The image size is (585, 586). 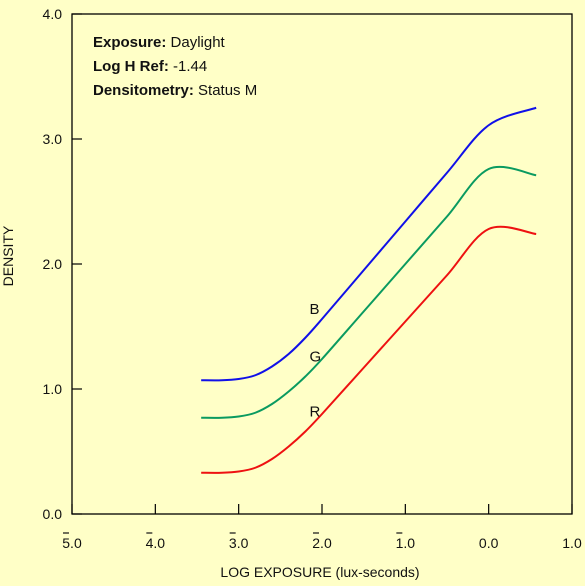 What do you see at coordinates (156, 543) in the screenshot?
I see `x-tick-label: 4.0` at bounding box center [156, 543].